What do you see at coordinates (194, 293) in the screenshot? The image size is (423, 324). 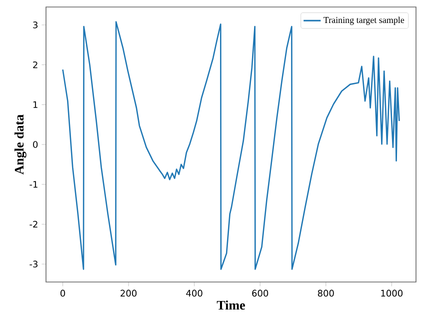 I see `x-tick-label: 400` at bounding box center [194, 293].